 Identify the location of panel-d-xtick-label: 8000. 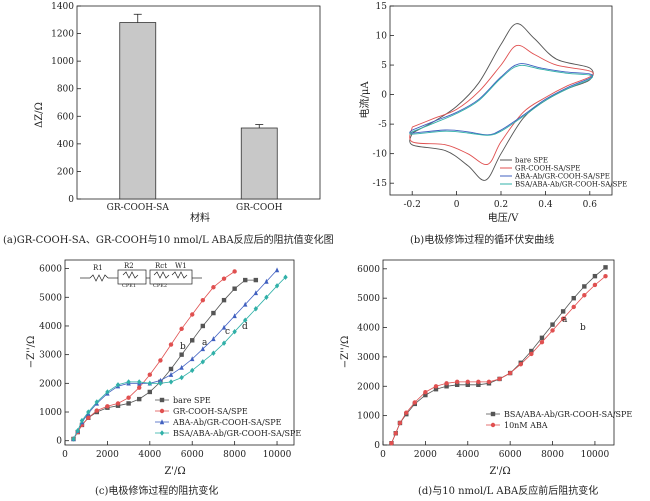
(552, 455).